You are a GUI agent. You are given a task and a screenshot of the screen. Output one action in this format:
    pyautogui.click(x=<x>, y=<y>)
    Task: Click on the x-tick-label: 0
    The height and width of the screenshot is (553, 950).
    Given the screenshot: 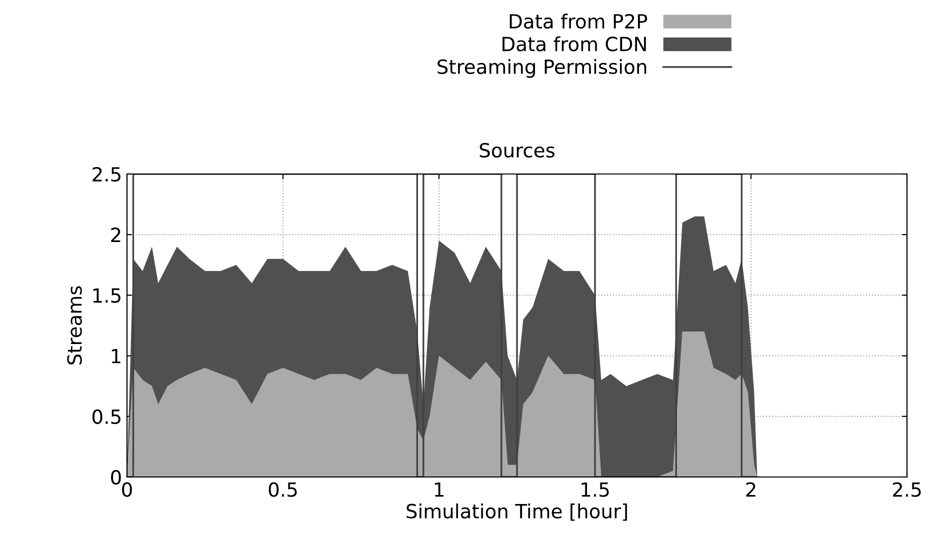 What is the action you would take?
    pyautogui.click(x=127, y=489)
    